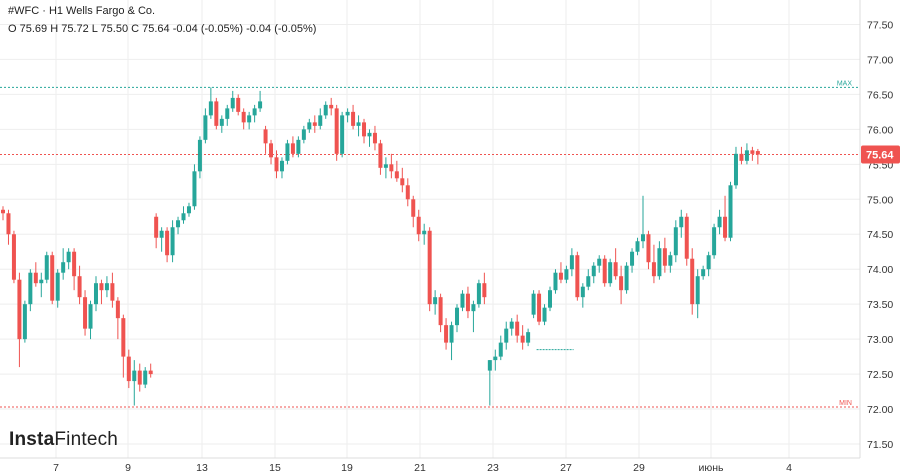 The image size is (900, 476). What do you see at coordinates (880, 200) in the screenshot?
I see `y-tick-label: 75.00` at bounding box center [880, 200].